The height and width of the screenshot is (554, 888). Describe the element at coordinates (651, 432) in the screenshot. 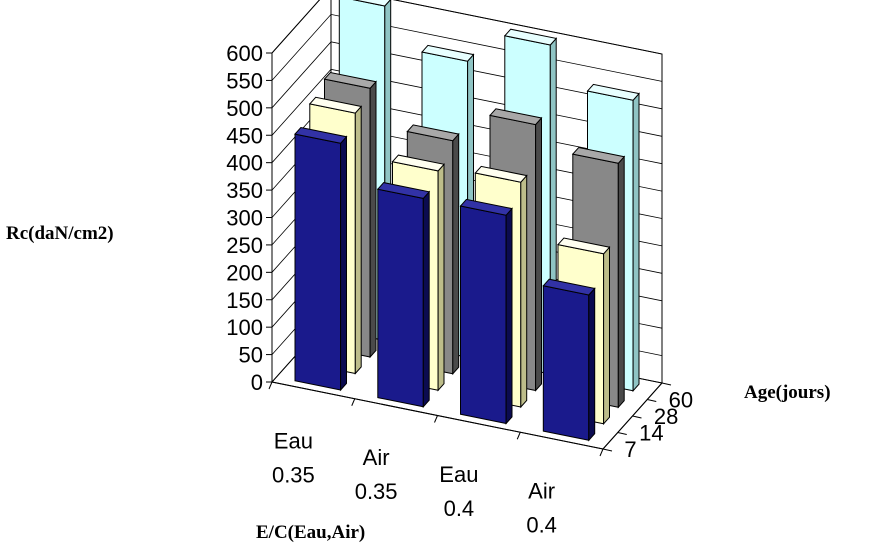

I see `depth-tick-label: 14` at that location.